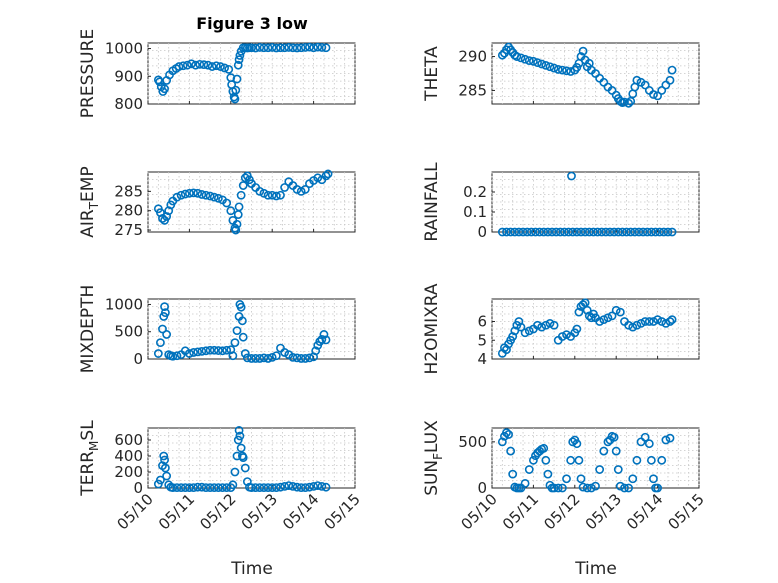  I want to click on y-axis-label: THETA, so click(432, 74).